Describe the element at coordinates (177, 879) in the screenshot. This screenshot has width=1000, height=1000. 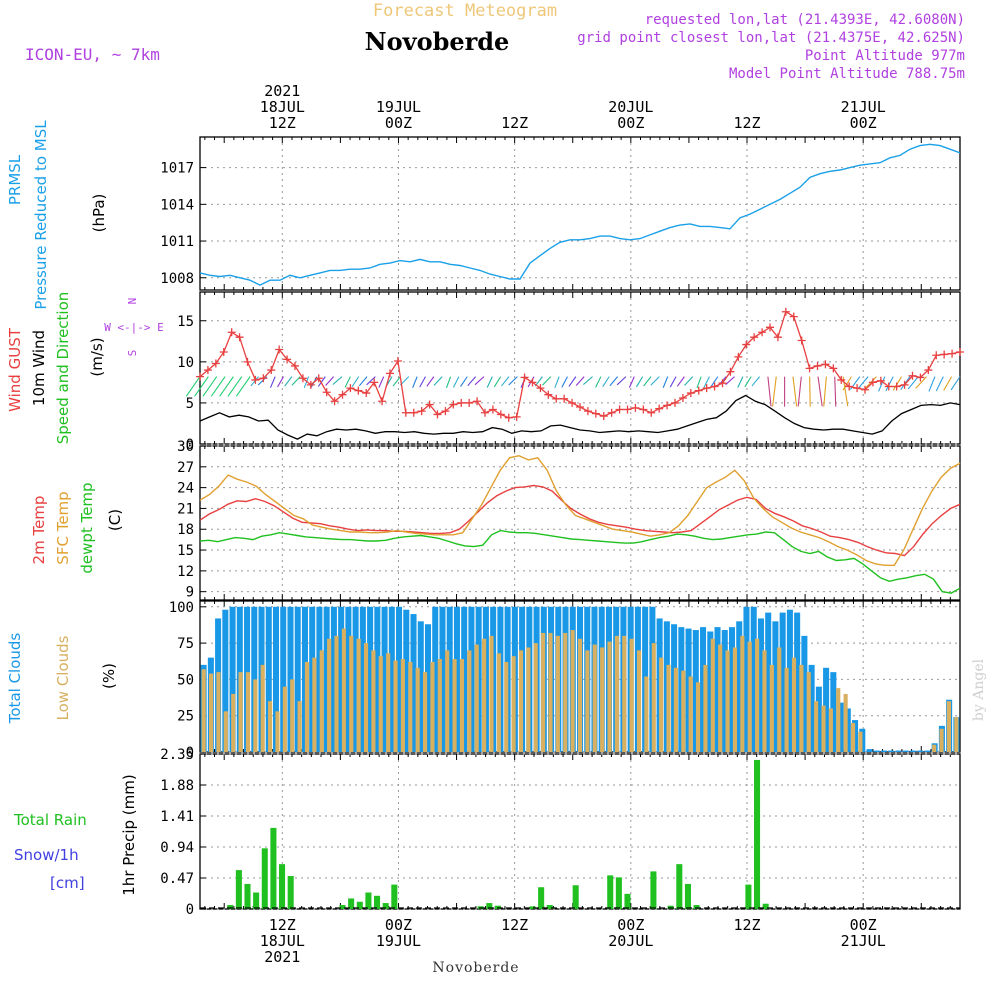
I see `precip-ytick-label: 0.47` at that location.